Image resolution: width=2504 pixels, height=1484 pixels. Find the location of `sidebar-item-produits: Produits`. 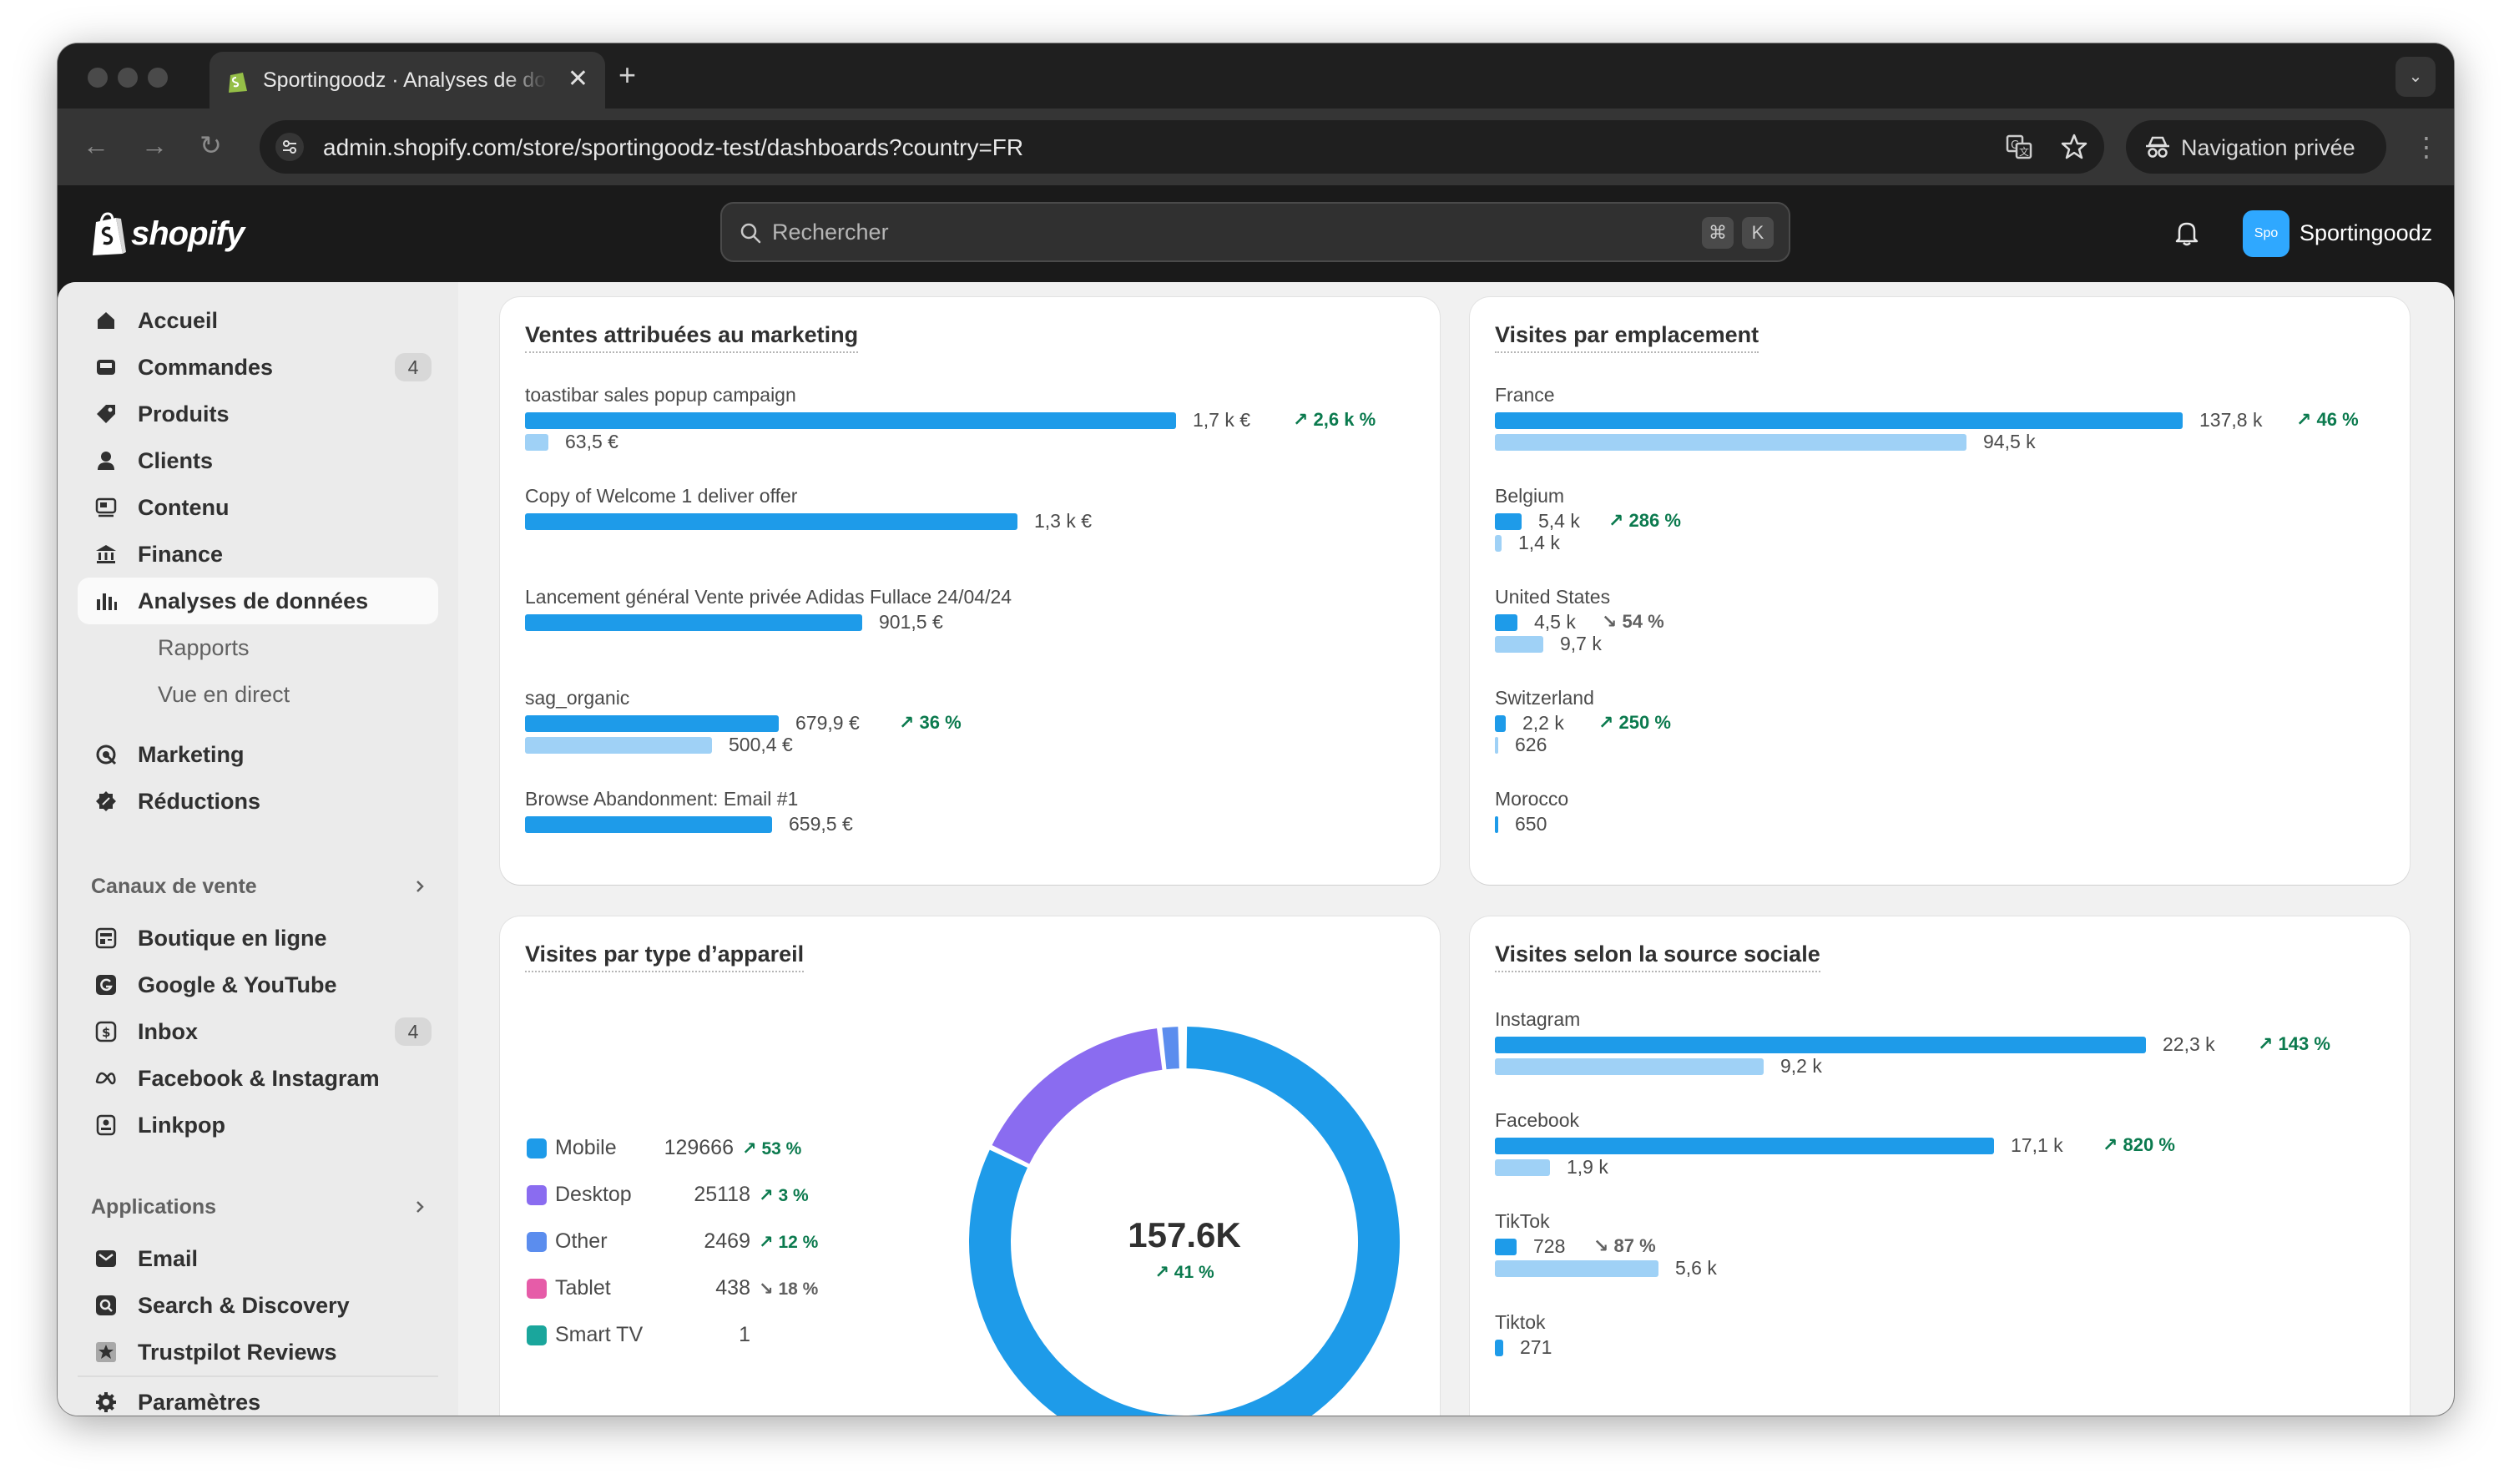

sidebar-item-produits: Produits is located at coordinates (258, 414).